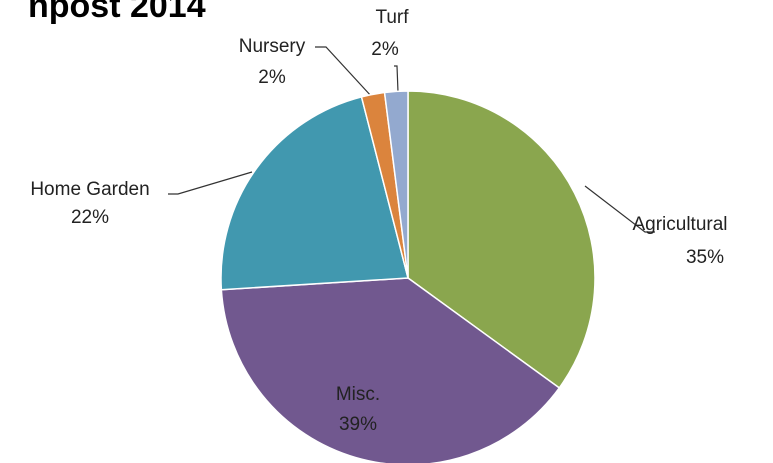 This screenshot has width=773, height=463. What do you see at coordinates (358, 424) in the screenshot?
I see `slice-value-label: 39%` at bounding box center [358, 424].